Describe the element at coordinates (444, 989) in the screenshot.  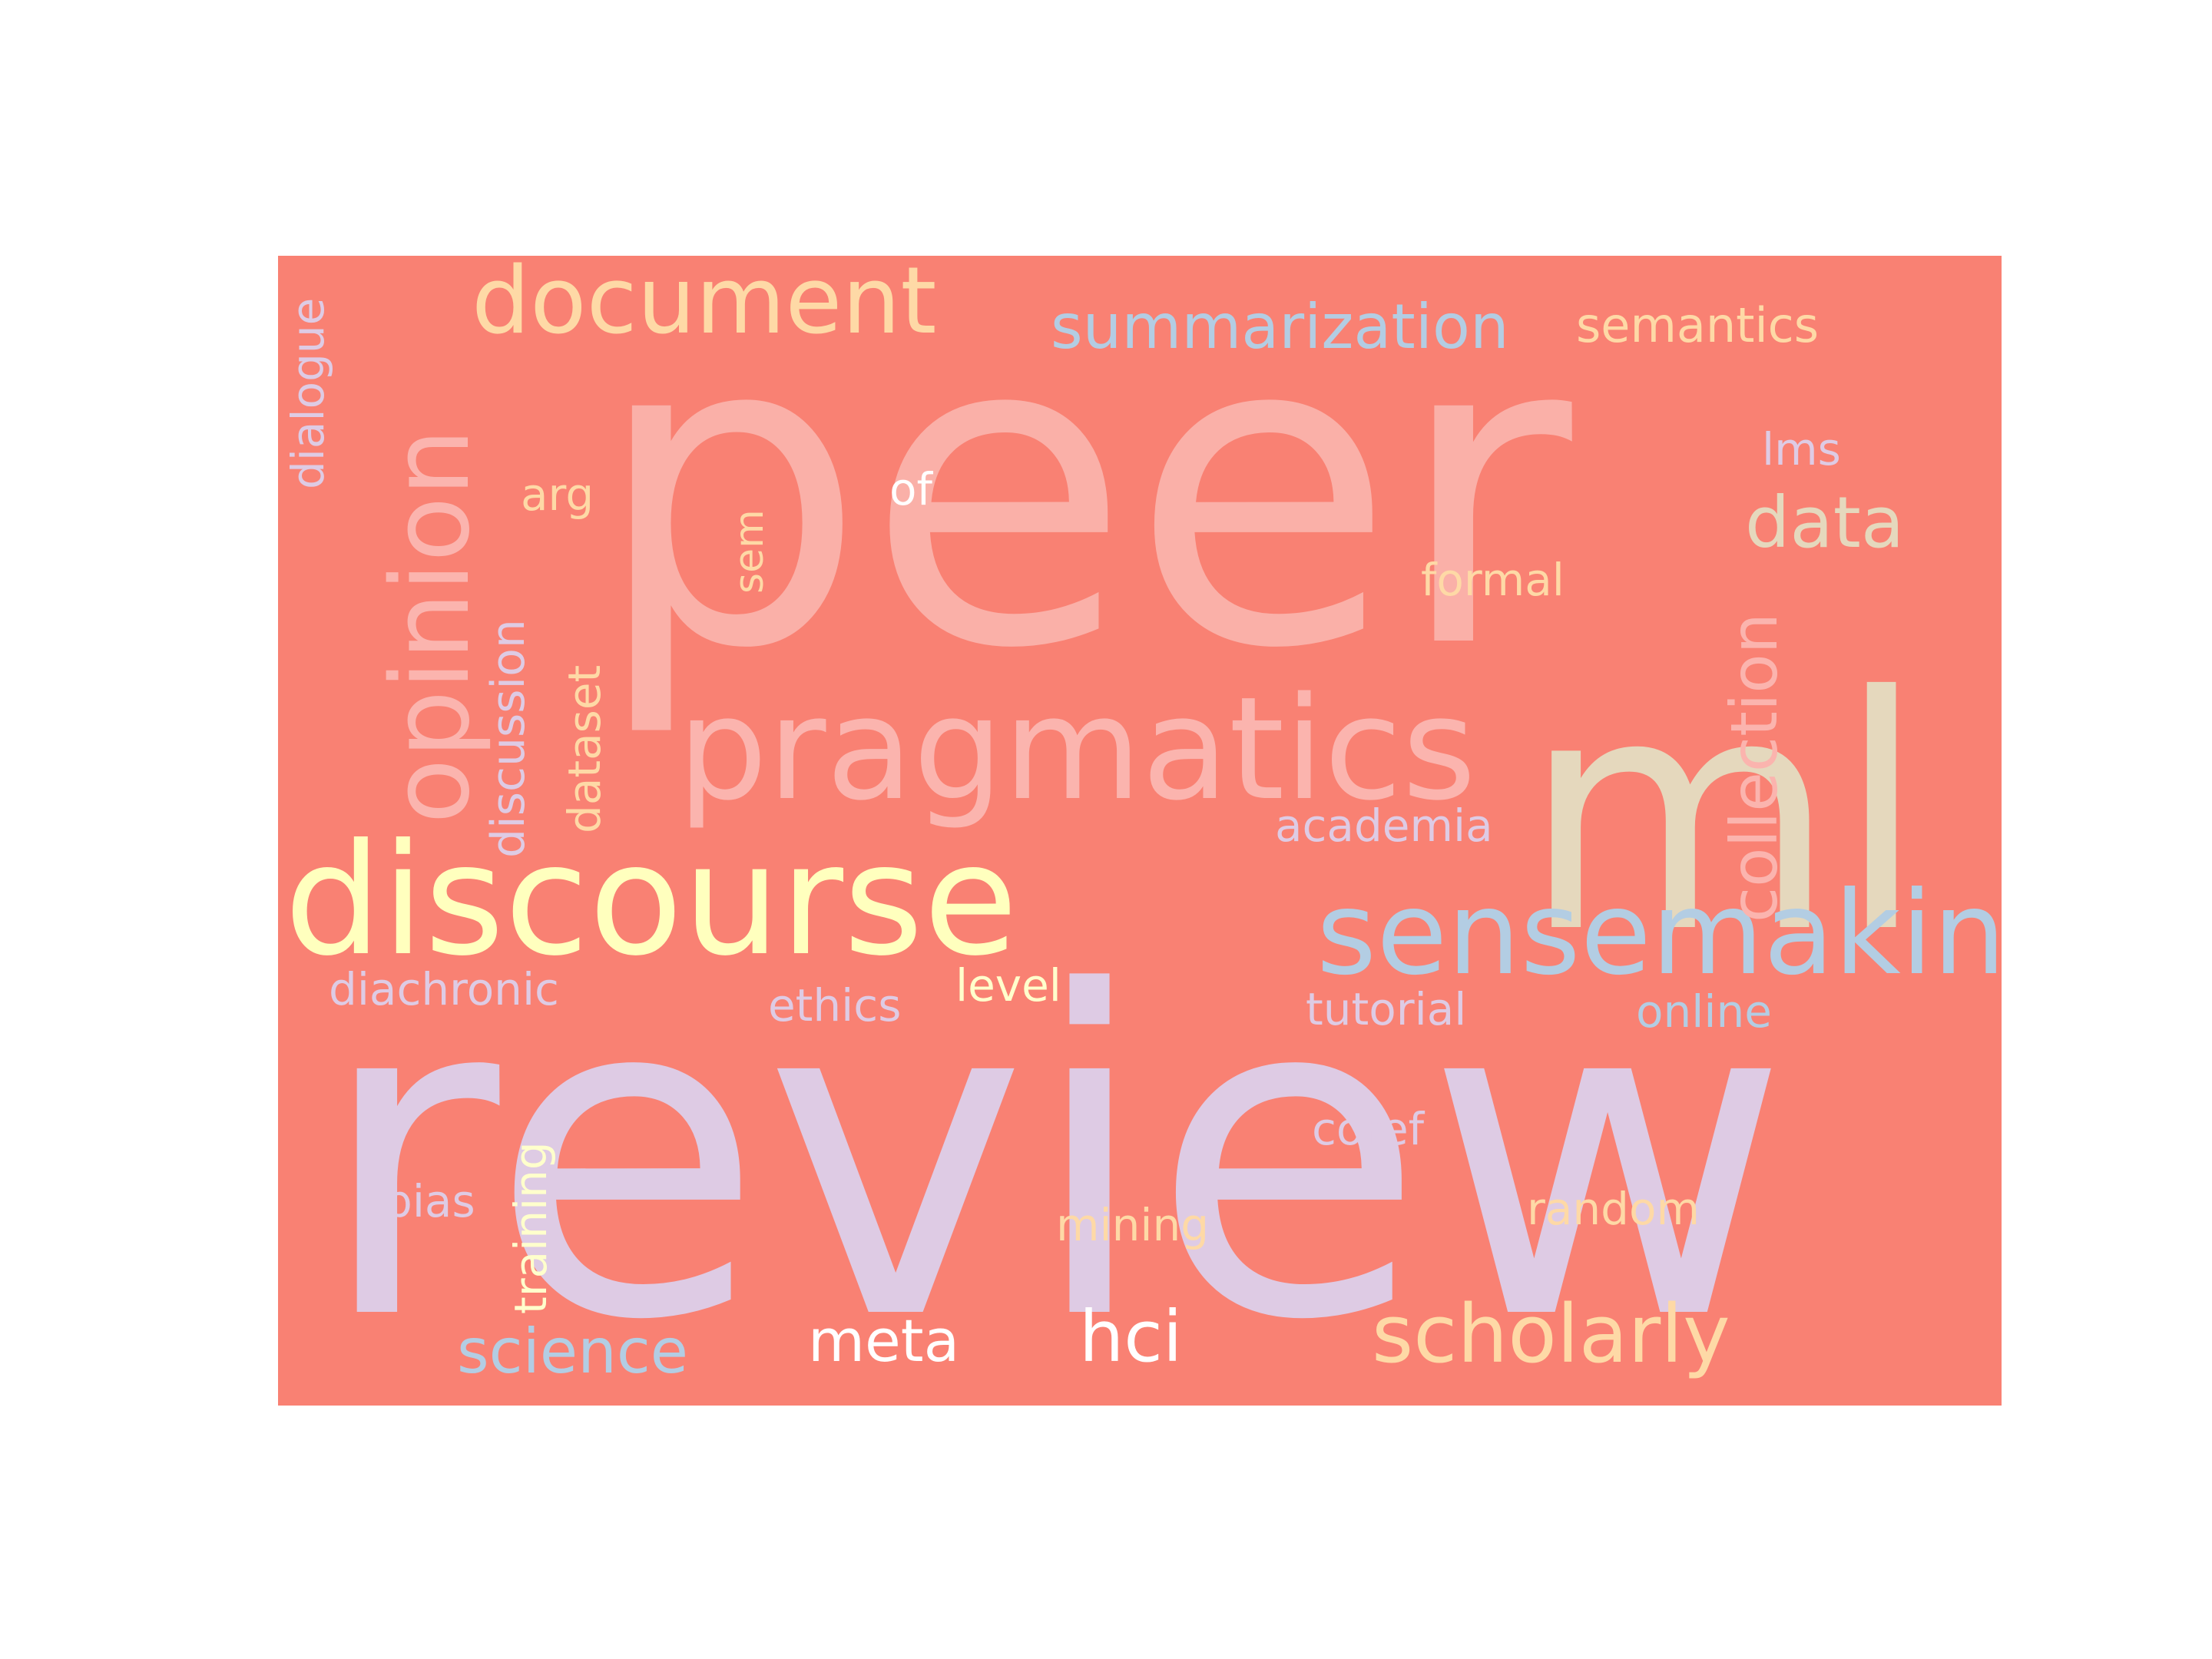
I see `word-diachronic: diachronic` at that location.